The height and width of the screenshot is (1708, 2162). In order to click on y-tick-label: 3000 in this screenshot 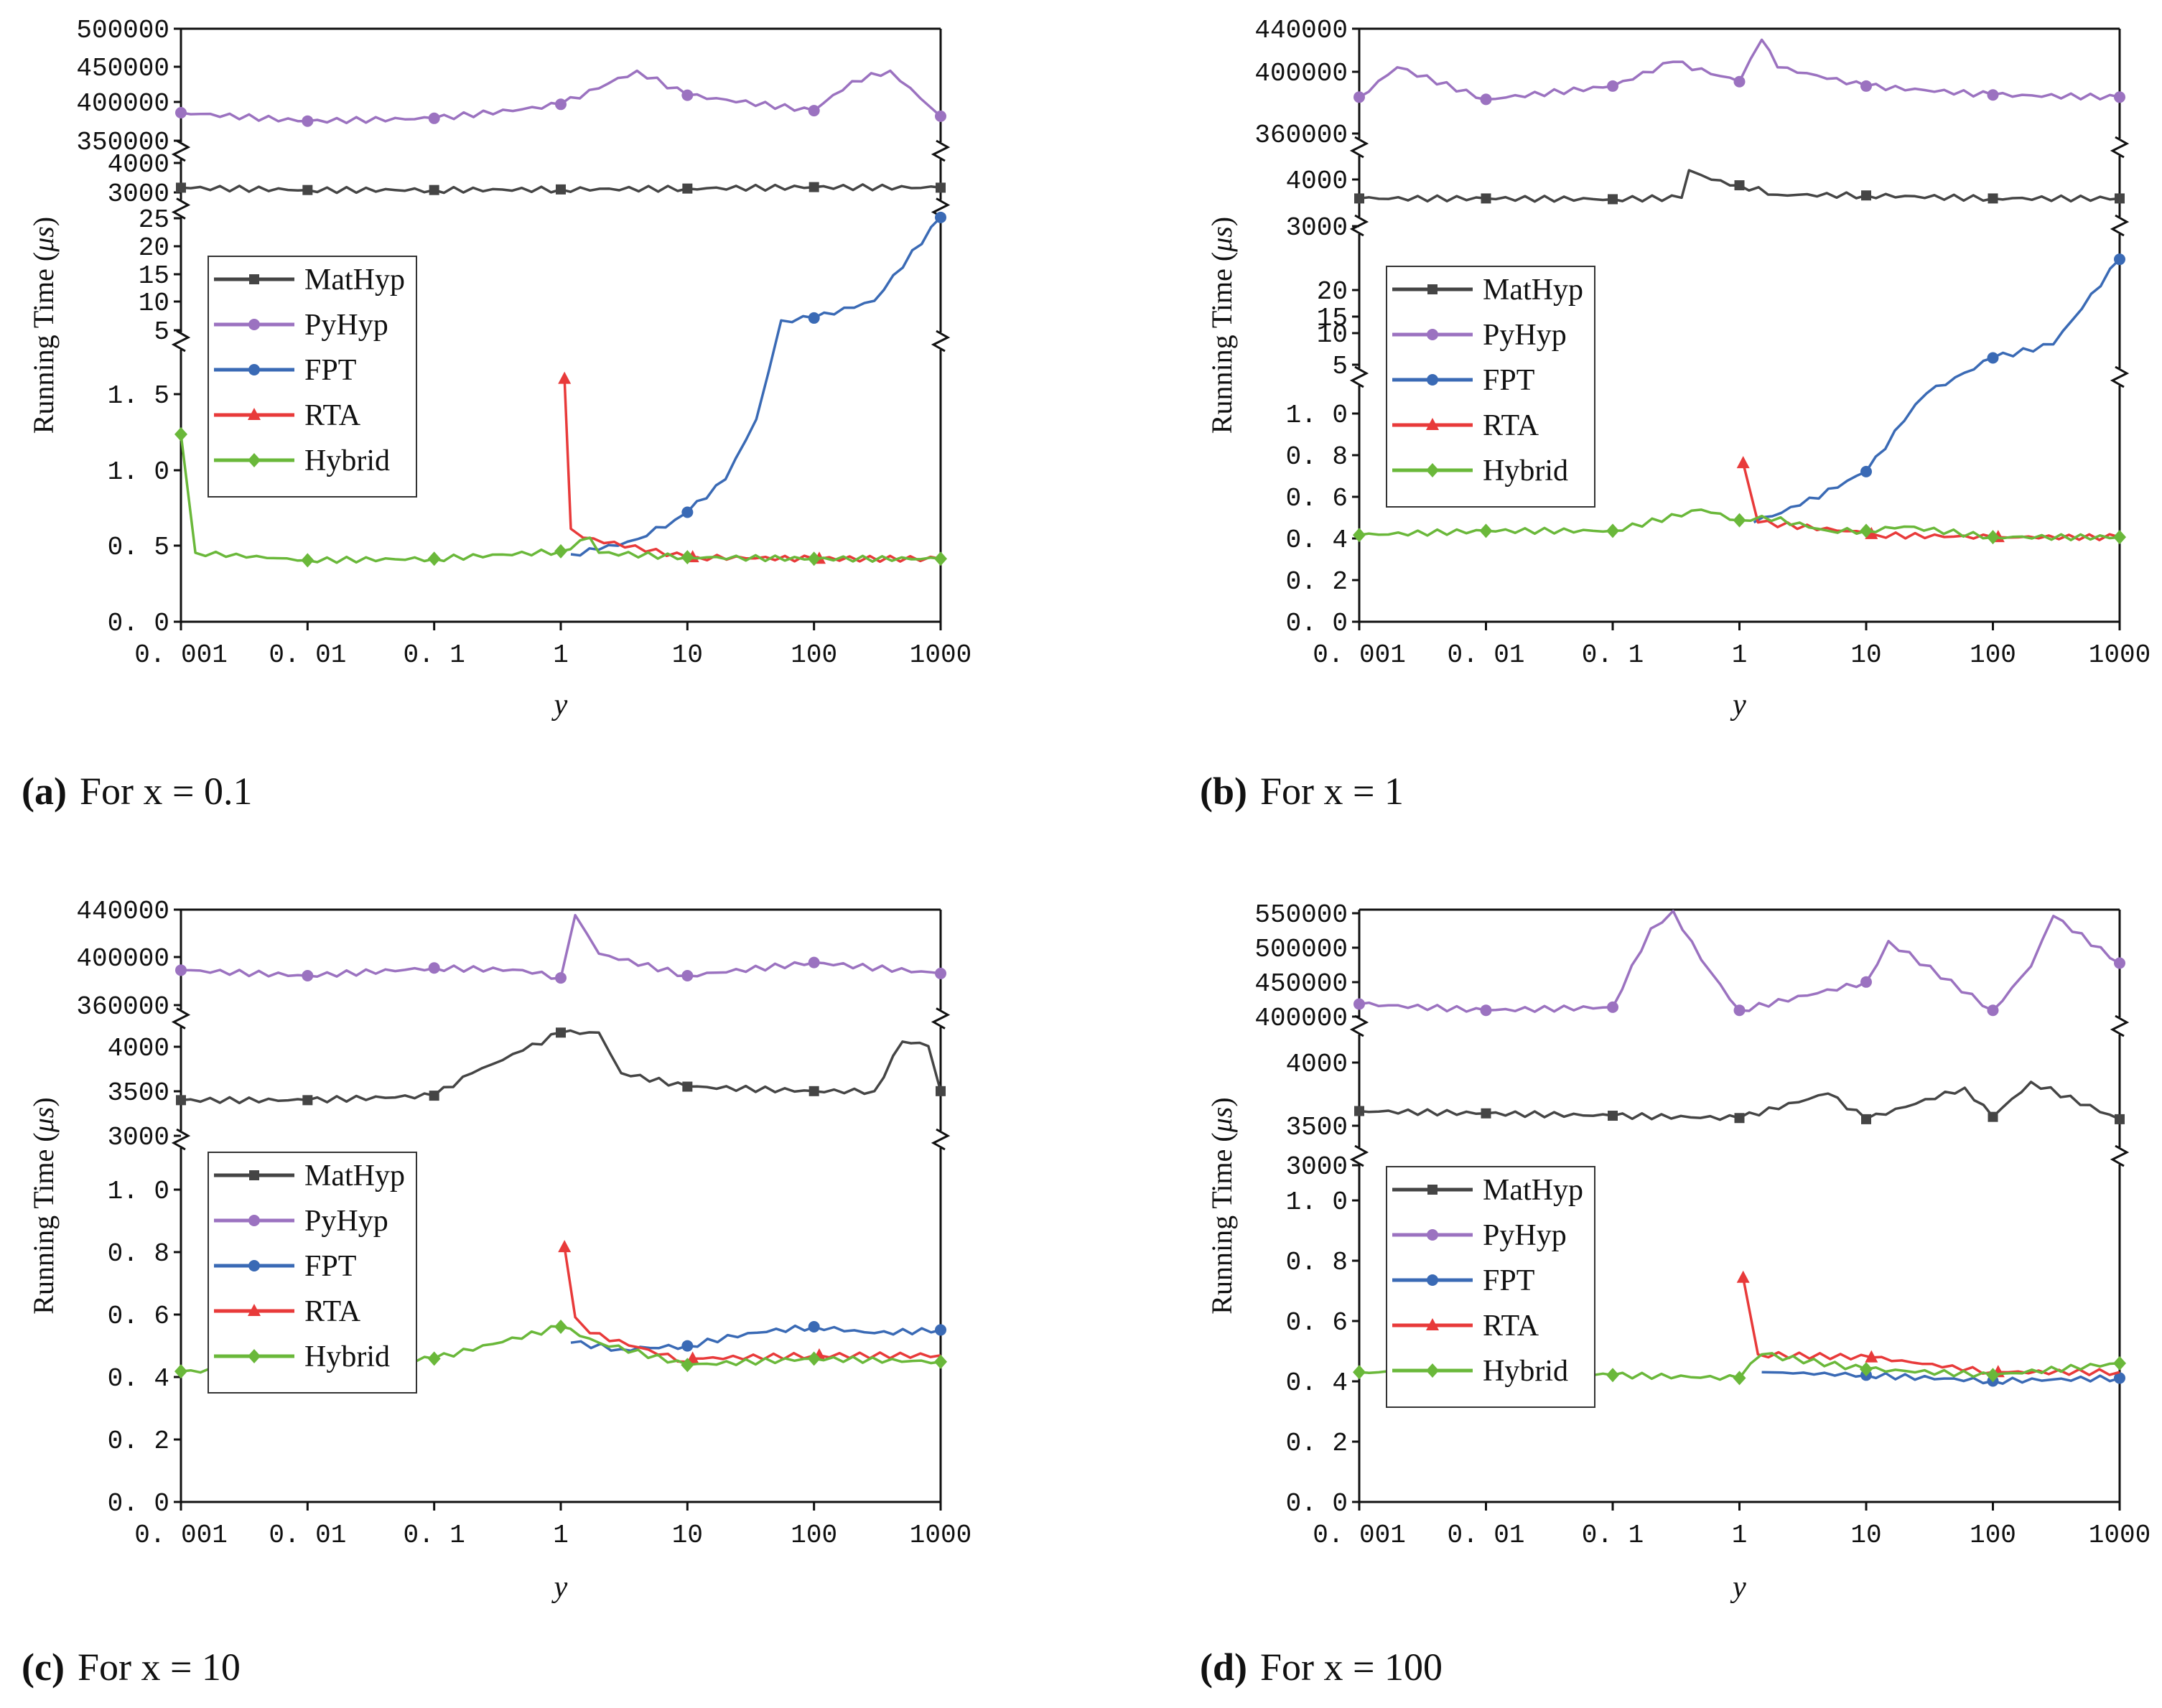, I will do `click(138, 194)`.